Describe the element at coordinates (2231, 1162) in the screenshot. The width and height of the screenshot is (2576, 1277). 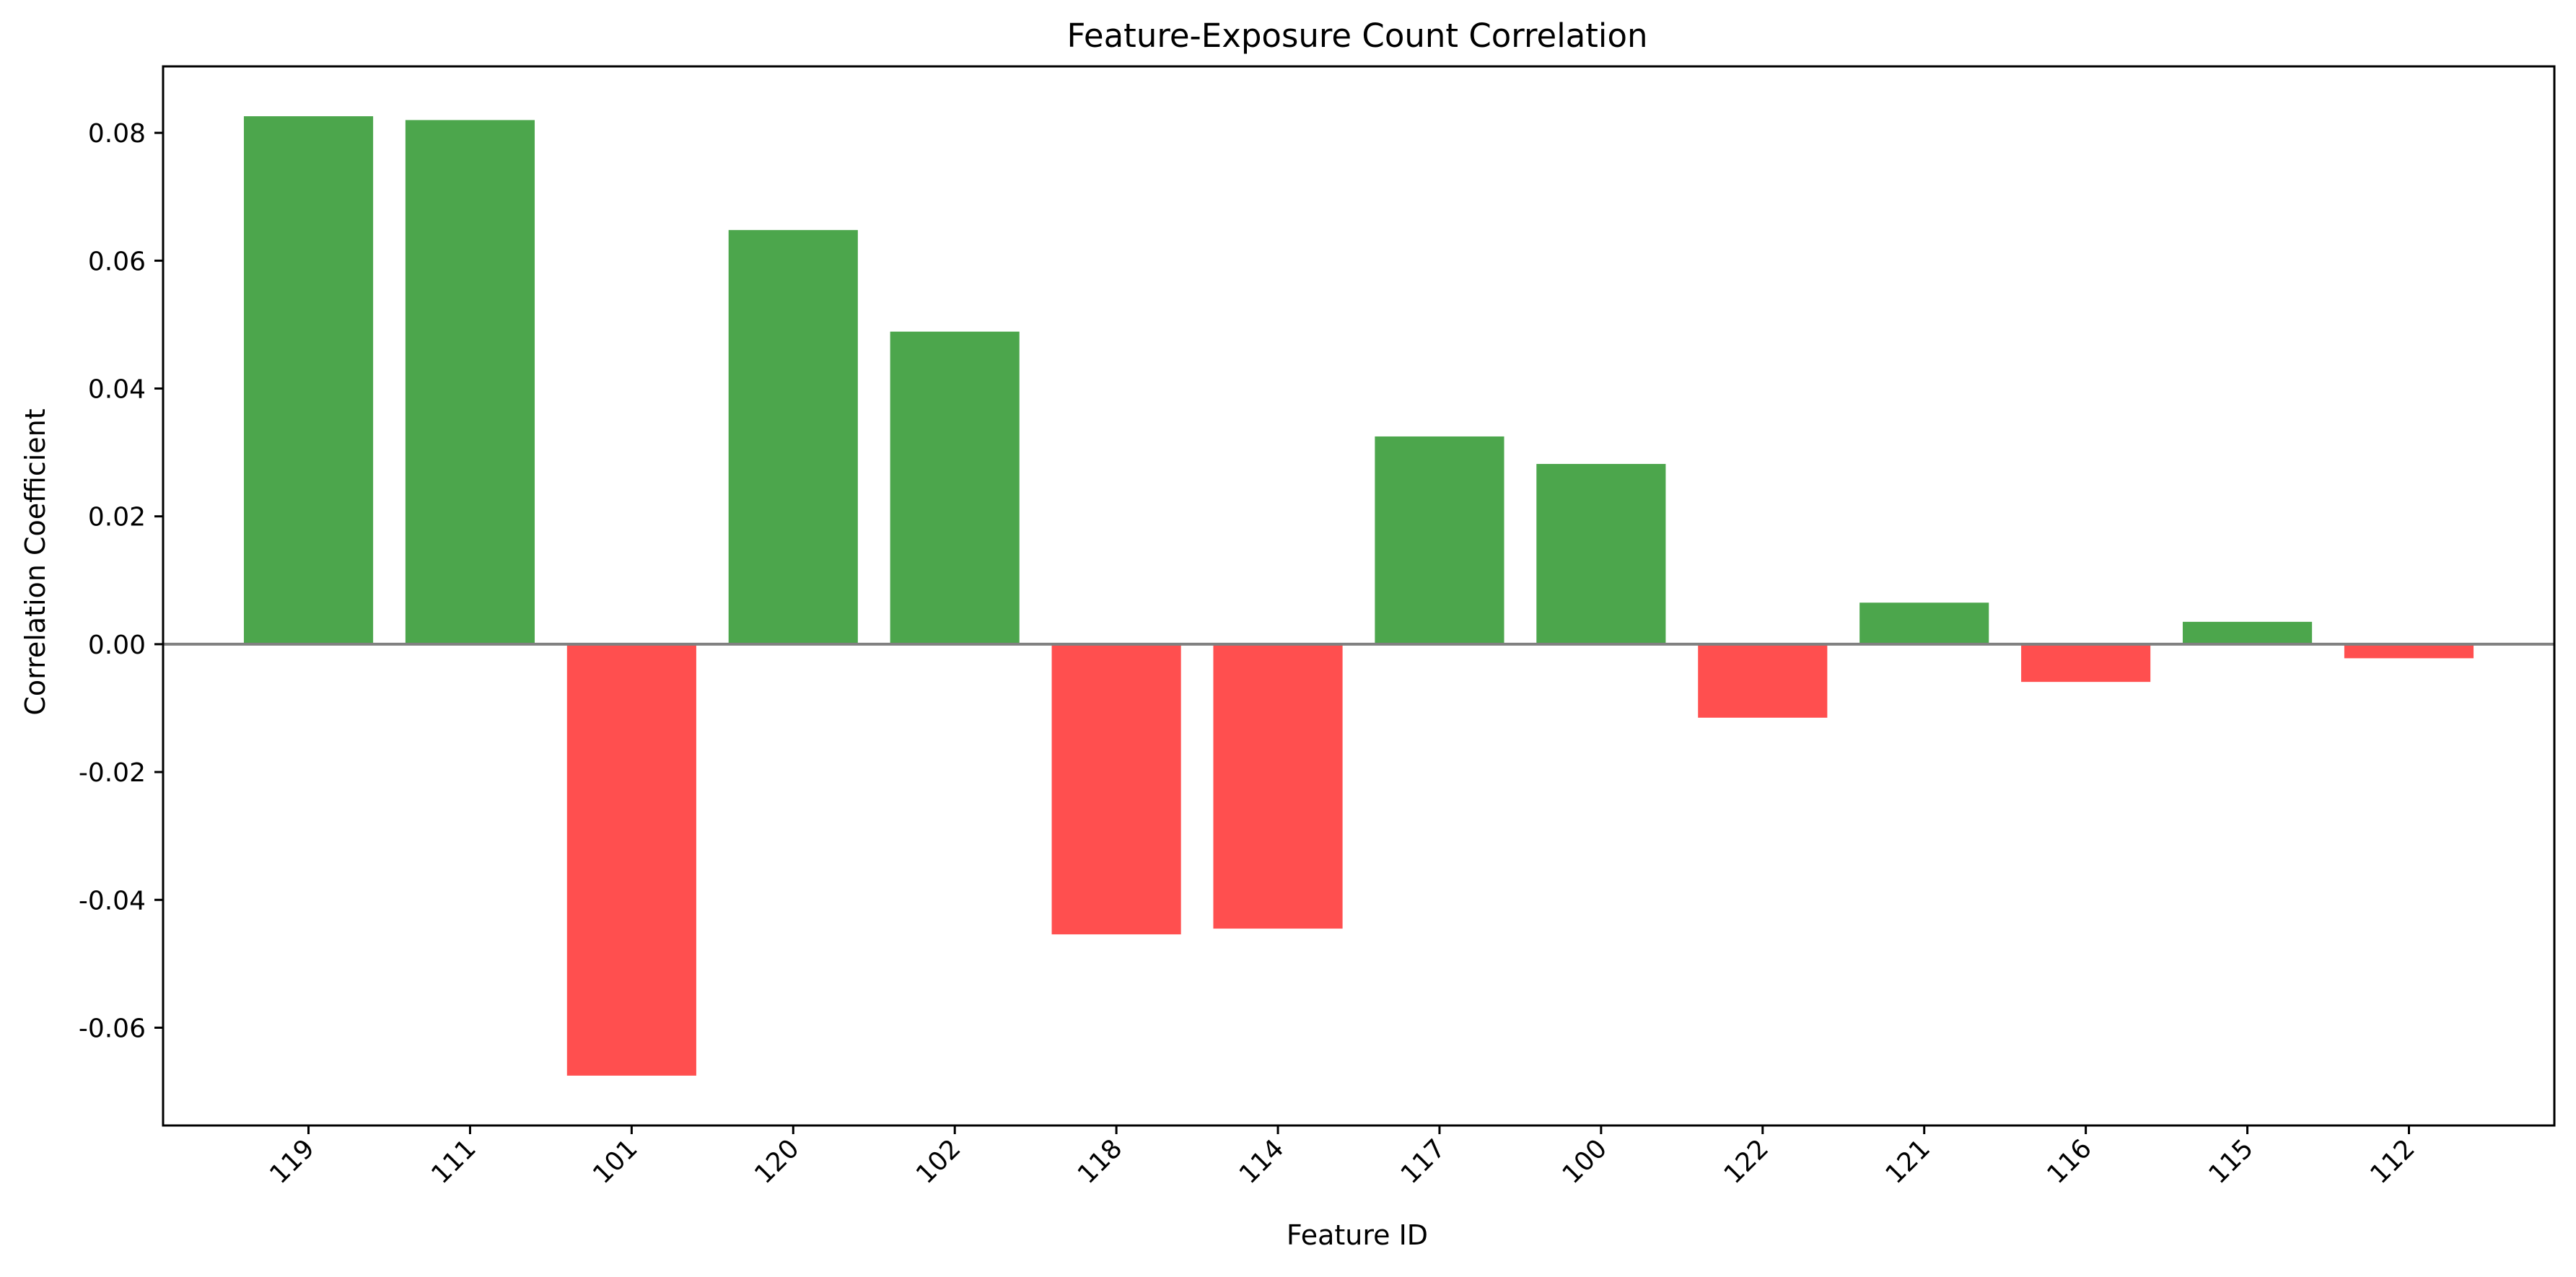
I see `x-tick-label: 115` at that location.